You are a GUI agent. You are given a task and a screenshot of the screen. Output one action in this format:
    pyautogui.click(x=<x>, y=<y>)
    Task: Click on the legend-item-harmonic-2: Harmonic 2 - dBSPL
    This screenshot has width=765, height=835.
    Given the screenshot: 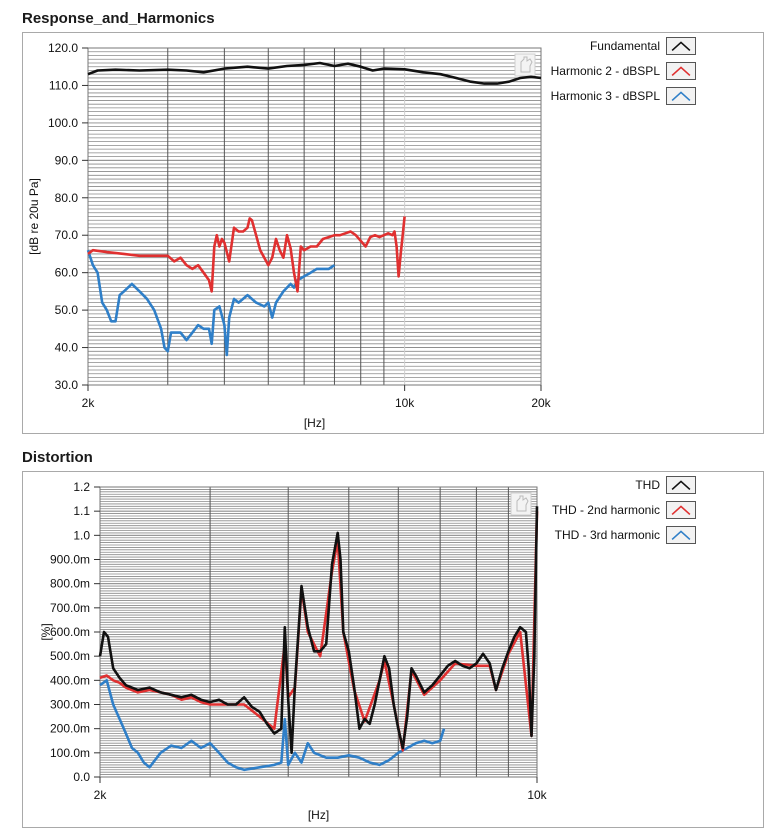 What is the action you would take?
    pyautogui.click(x=623, y=71)
    